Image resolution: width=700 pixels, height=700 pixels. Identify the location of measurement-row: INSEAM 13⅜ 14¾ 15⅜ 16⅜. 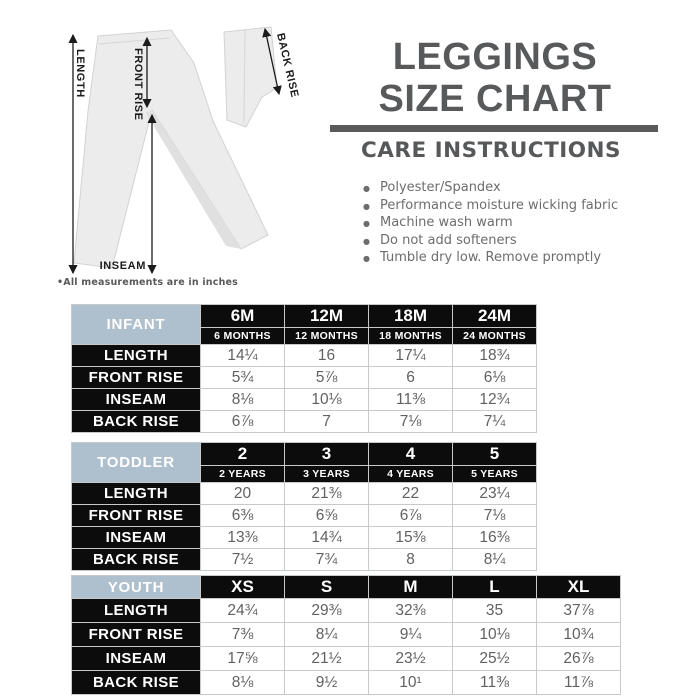
(304, 537).